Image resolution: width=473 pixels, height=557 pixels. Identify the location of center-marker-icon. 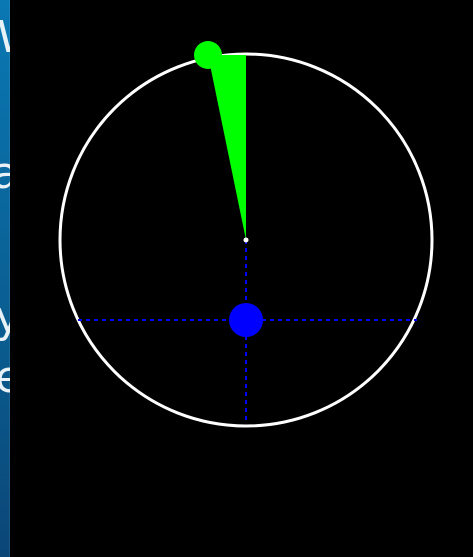
(246, 240).